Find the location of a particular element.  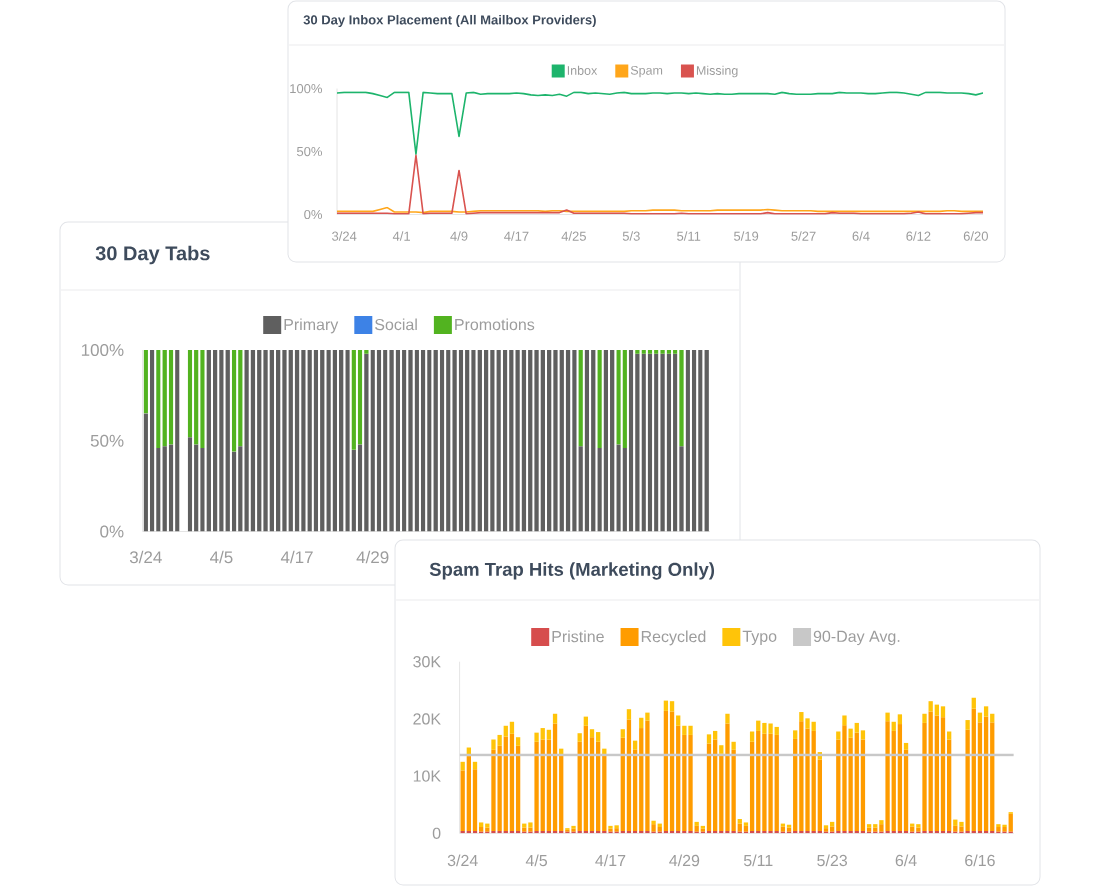

chart-title: Spam Trap Hits (Marketing Only) is located at coordinates (572, 571).